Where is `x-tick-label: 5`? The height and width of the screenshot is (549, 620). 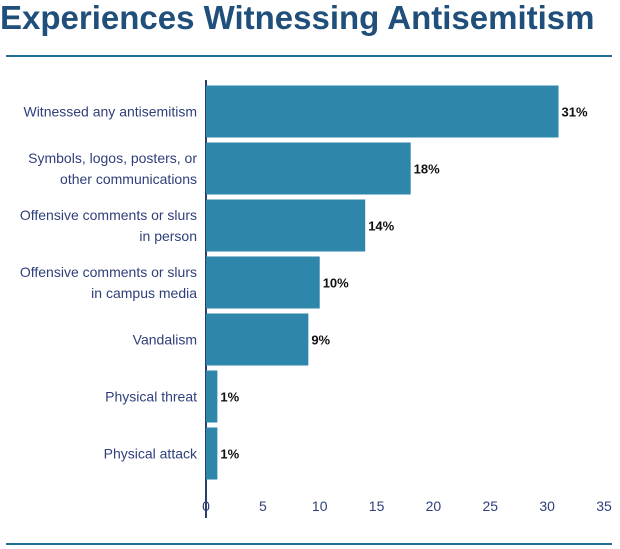 x-tick-label: 5 is located at coordinates (263, 506).